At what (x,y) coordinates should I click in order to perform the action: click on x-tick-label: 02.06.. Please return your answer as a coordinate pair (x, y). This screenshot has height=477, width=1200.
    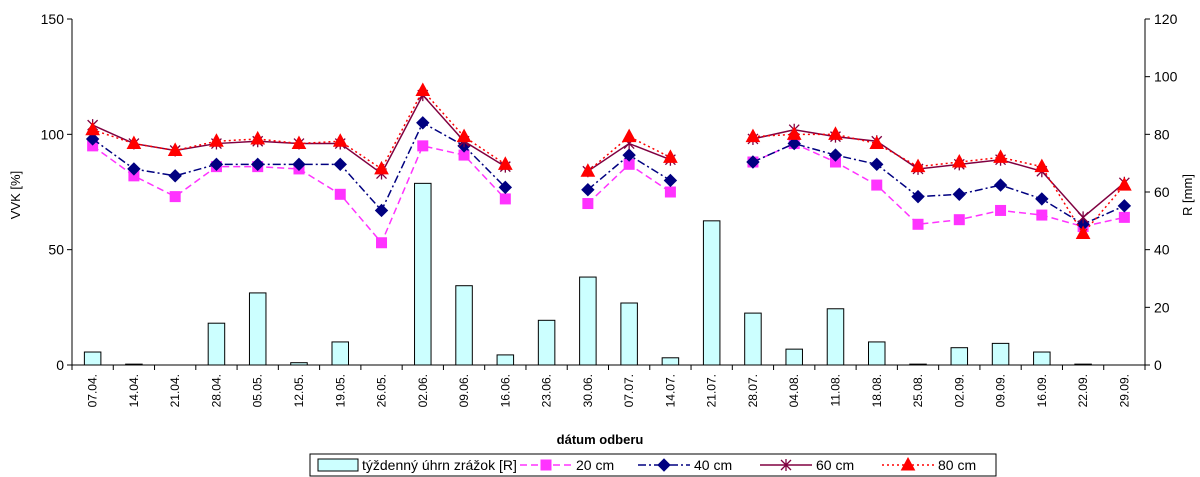
    Looking at the image, I should click on (423, 390).